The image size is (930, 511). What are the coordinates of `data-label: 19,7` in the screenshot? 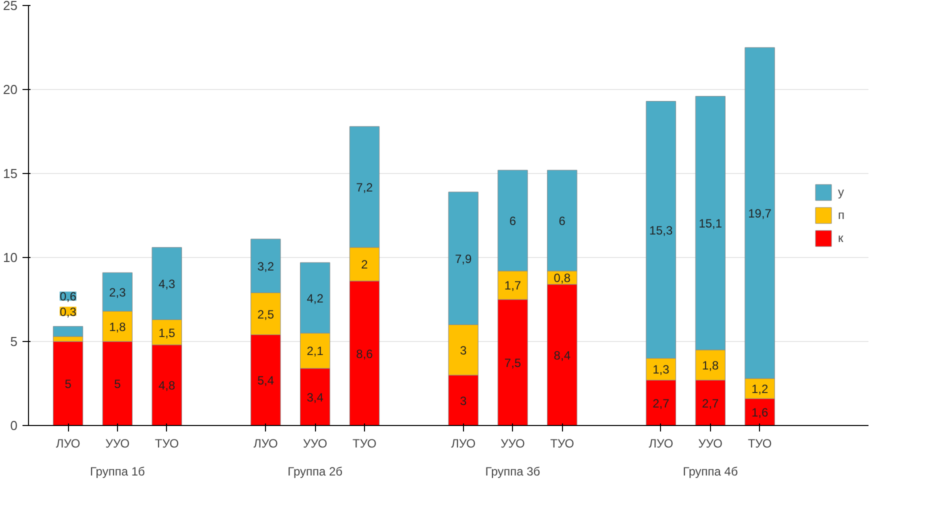 It's located at (760, 213).